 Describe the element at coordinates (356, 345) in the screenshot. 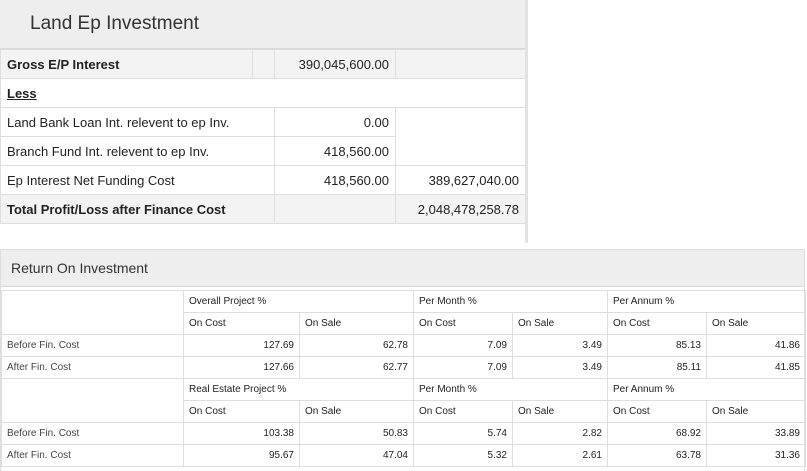

I see `cell: 62.78` at that location.